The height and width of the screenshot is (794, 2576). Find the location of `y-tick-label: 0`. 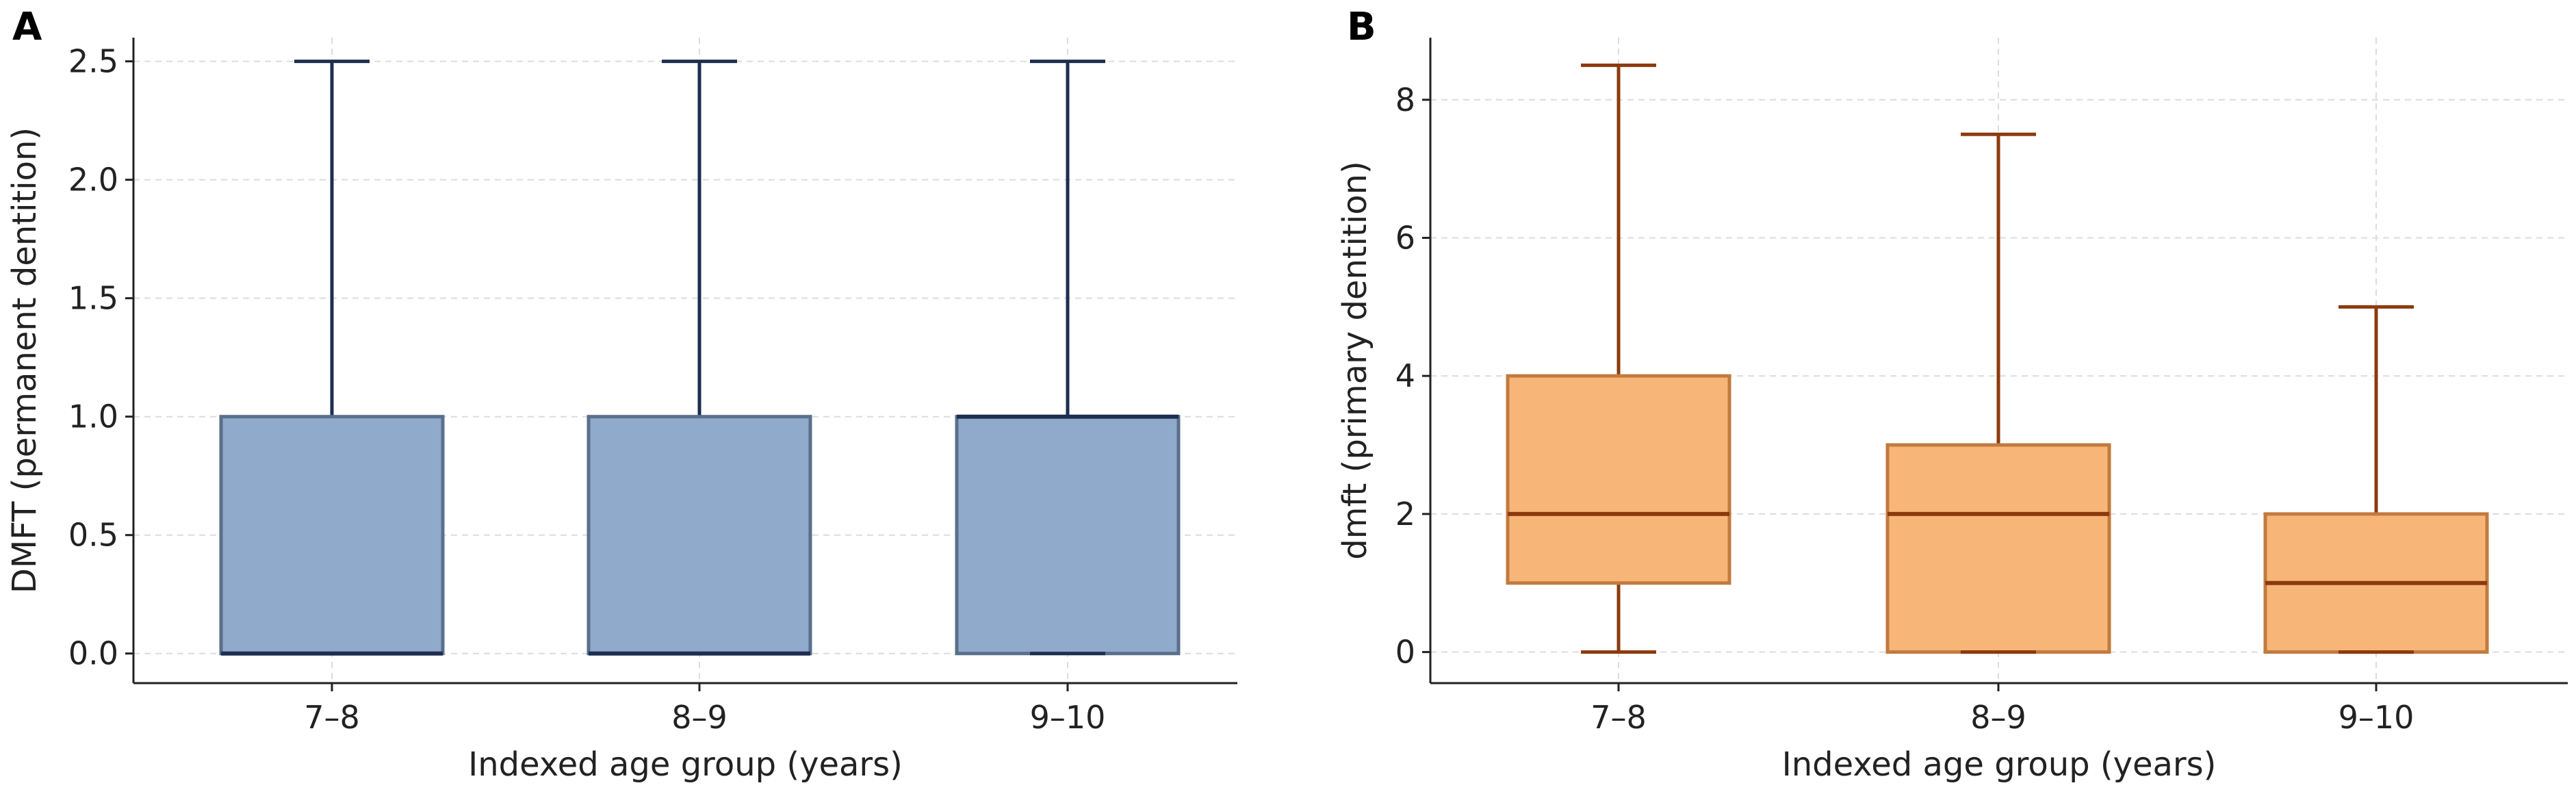

y-tick-label: 0 is located at coordinates (1405, 652).